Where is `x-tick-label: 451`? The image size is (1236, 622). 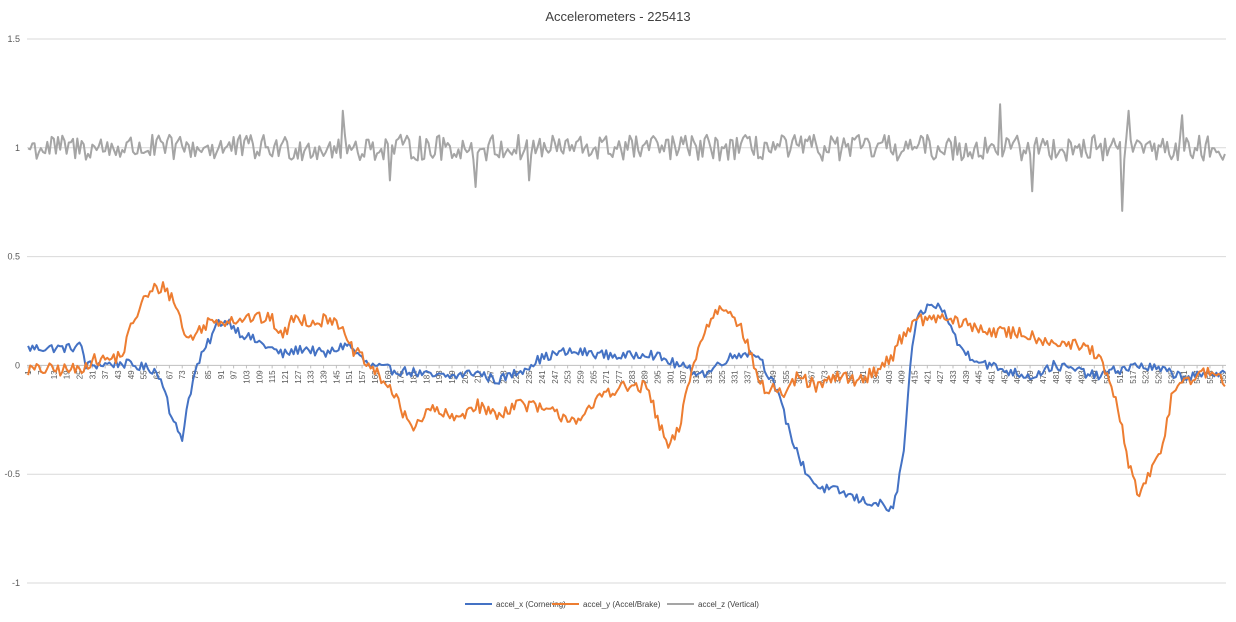
x-tick-label: 451 is located at coordinates (992, 377).